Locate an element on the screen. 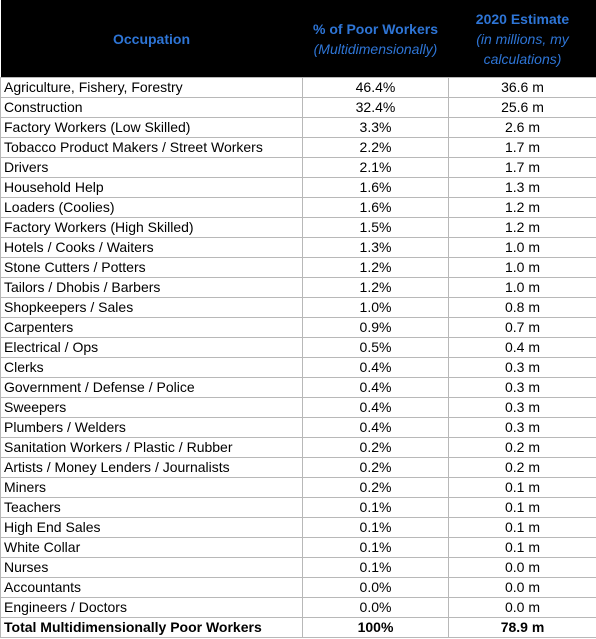 The width and height of the screenshot is (596, 639). table-row: Construction 32.4% 25.6 m is located at coordinates (298, 107).